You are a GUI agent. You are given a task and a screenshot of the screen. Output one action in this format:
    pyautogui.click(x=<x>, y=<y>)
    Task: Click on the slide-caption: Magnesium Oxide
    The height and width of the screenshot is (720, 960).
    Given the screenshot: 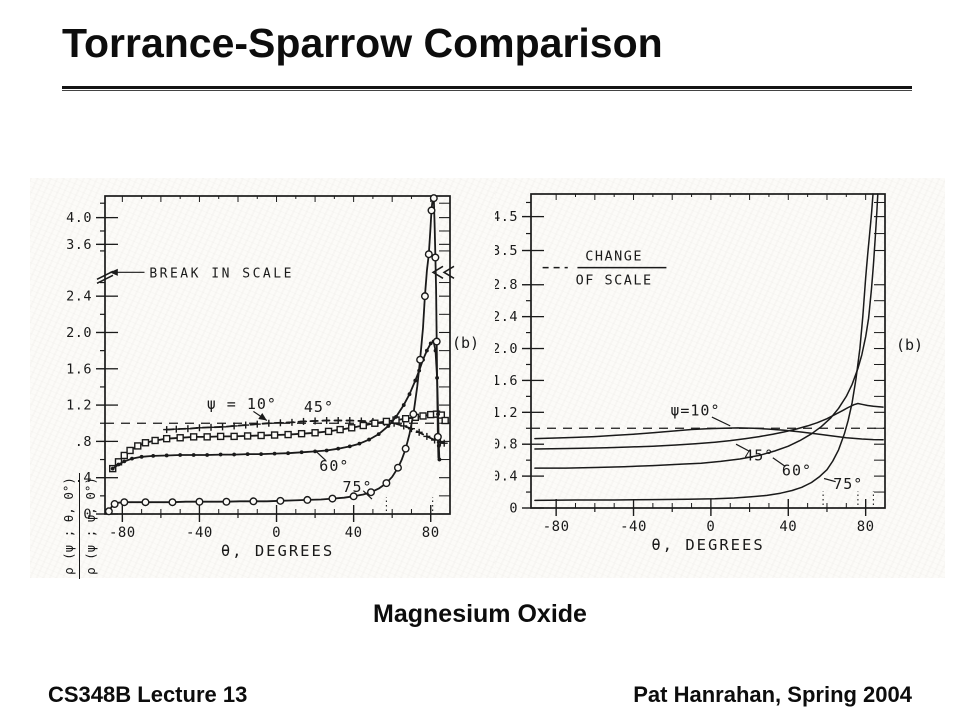 What is the action you would take?
    pyautogui.click(x=480, y=614)
    